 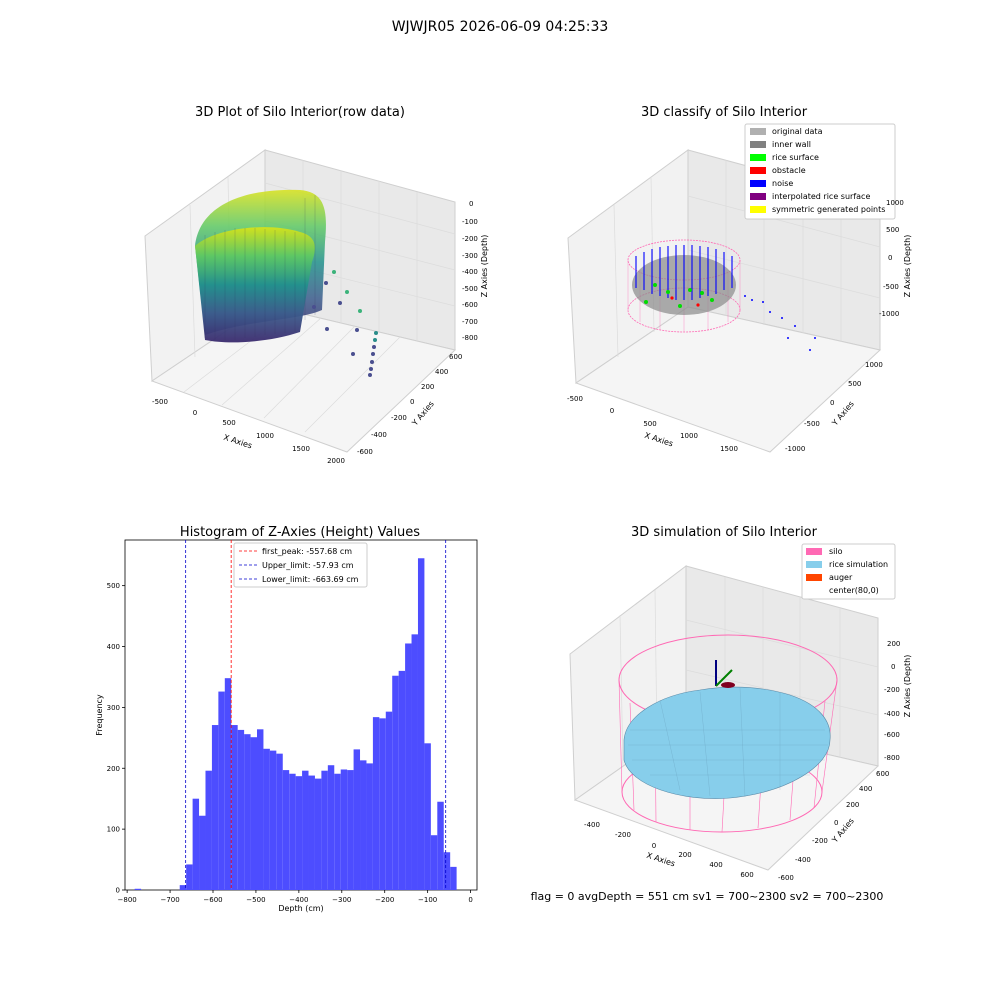 What do you see at coordinates (470, 322) in the screenshot?
I see `z-tick: -700` at bounding box center [470, 322].